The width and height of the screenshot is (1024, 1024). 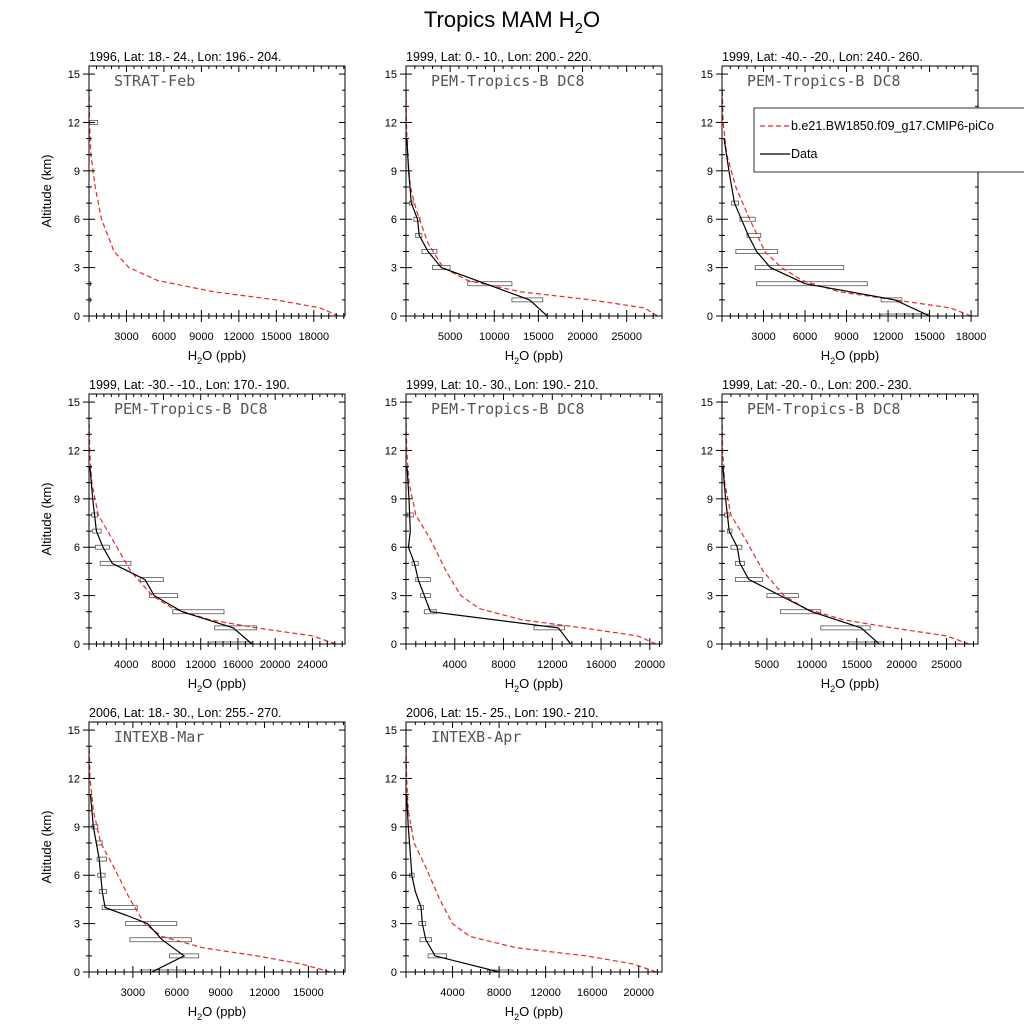 I want to click on x-tick-label: 16000, so click(x=592, y=993).